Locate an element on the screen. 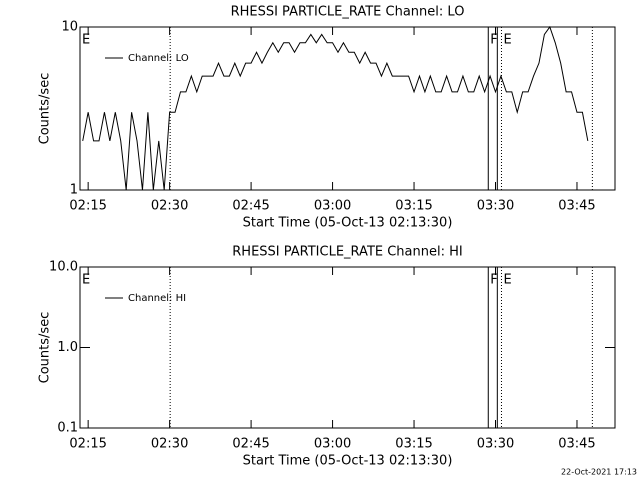 The width and height of the screenshot is (640, 480). chart-title: RHESSI PARTICLE_RATE Channel: LO is located at coordinates (348, 12).